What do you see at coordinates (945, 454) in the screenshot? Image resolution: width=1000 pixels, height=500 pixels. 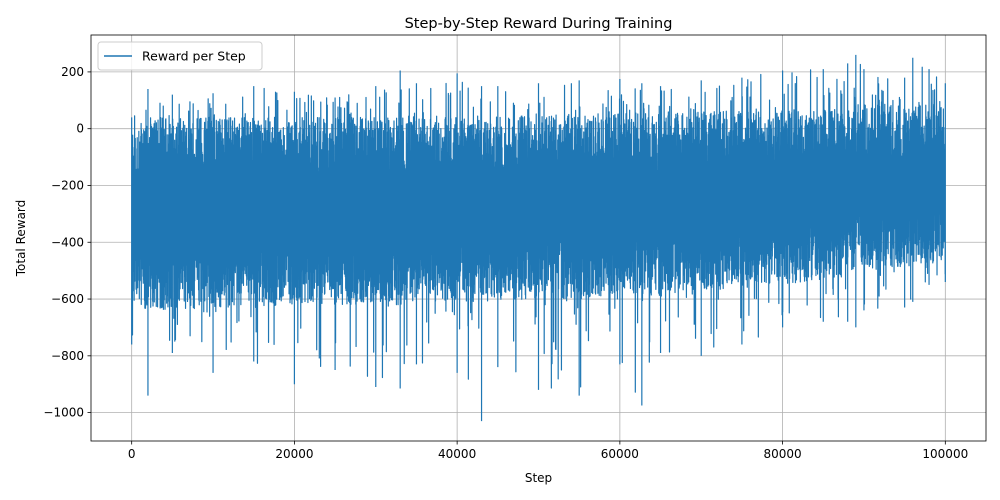 I see `x-tick-label: 100000` at bounding box center [945, 454].